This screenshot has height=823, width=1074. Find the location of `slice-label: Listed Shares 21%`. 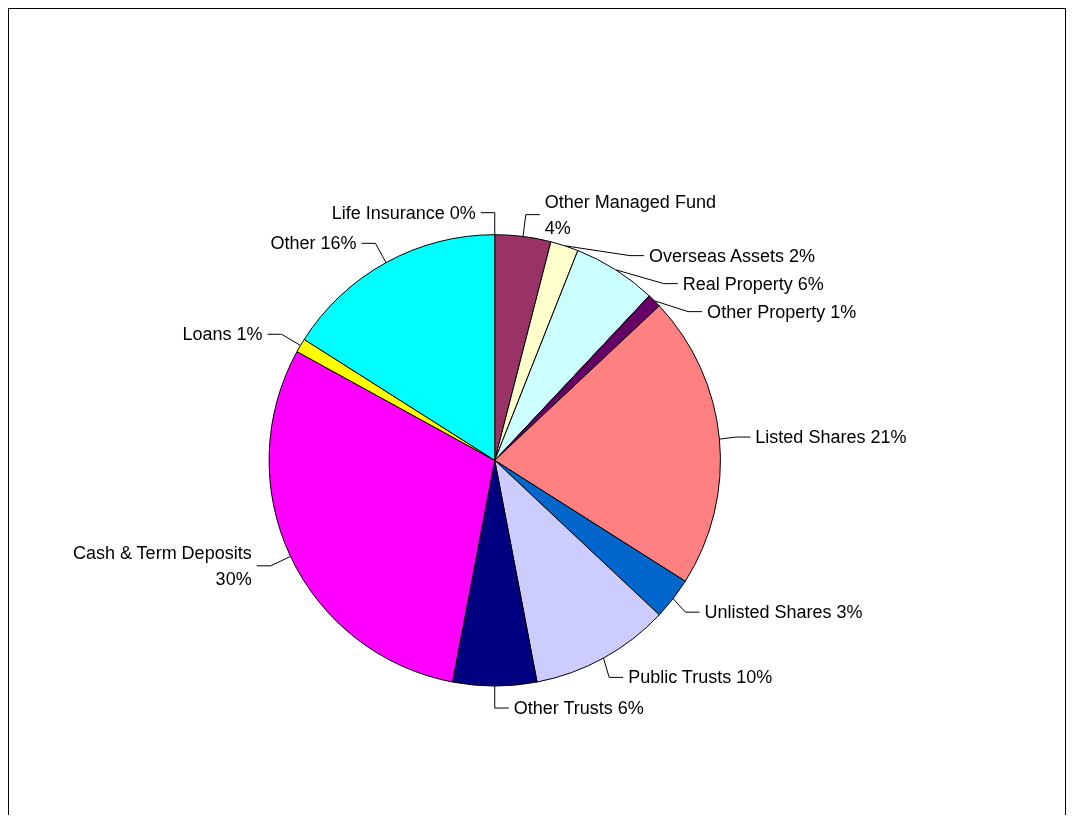

slice-label: Listed Shares 21% is located at coordinates (831, 437).